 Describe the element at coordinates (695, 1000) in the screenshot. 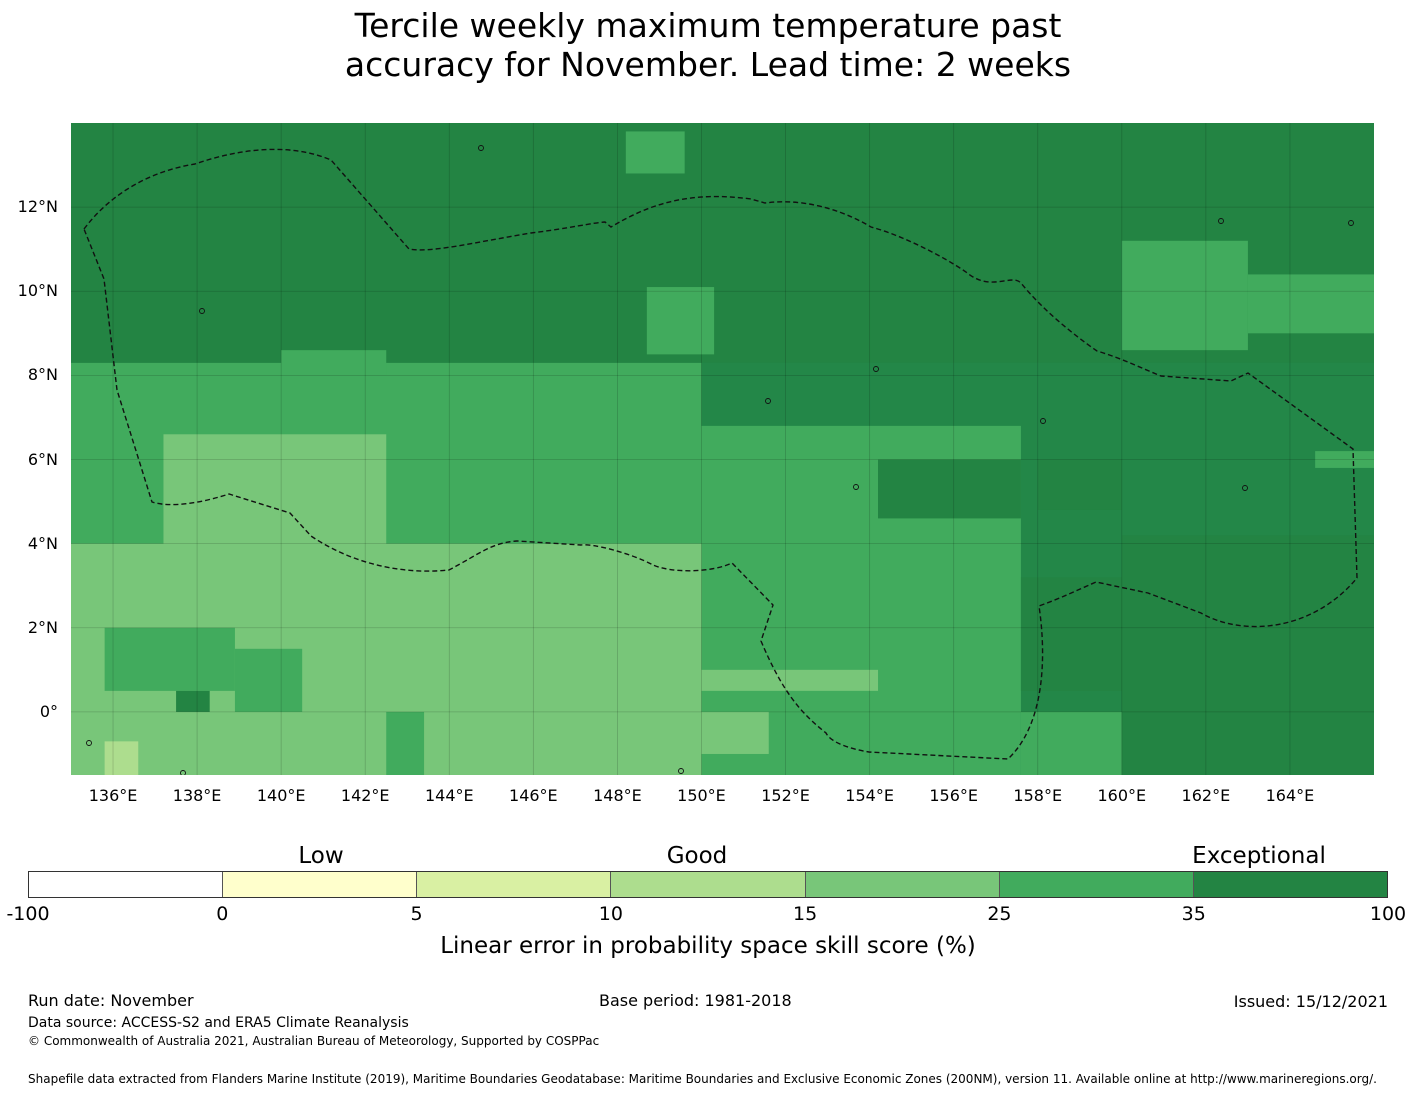

I see `base-period: Base period: 1981-2018` at that location.